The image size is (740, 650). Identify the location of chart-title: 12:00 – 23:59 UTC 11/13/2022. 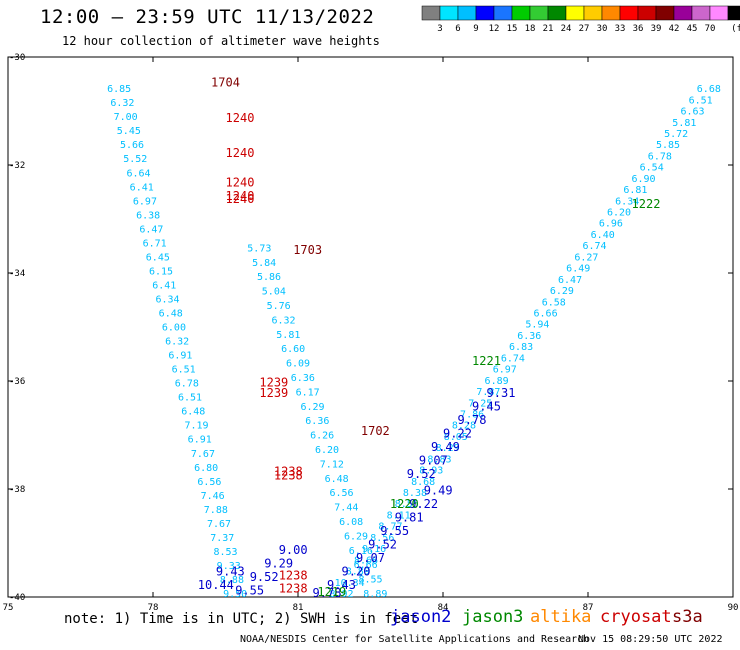
(207, 17).